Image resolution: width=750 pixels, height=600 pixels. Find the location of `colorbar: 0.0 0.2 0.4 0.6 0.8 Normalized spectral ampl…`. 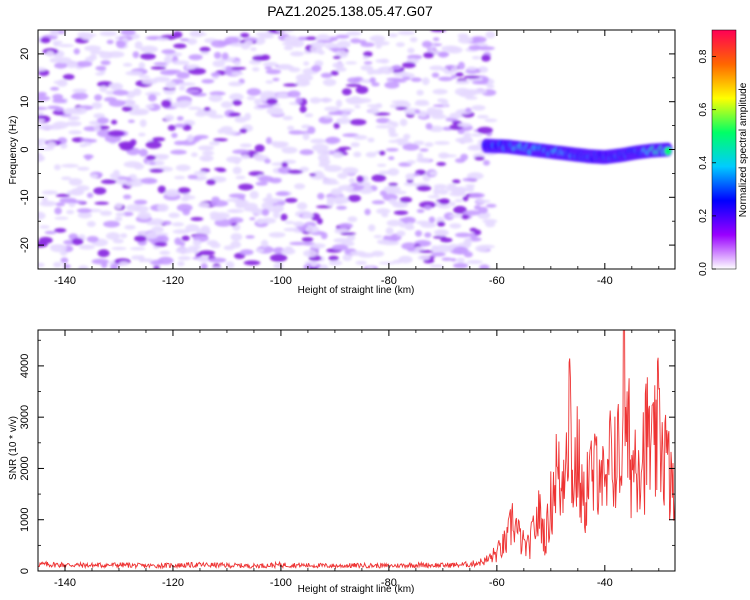

colorbar: 0.0 0.2 0.4 0.6 0.8 Normalized spectral ampl… is located at coordinates (723, 152).